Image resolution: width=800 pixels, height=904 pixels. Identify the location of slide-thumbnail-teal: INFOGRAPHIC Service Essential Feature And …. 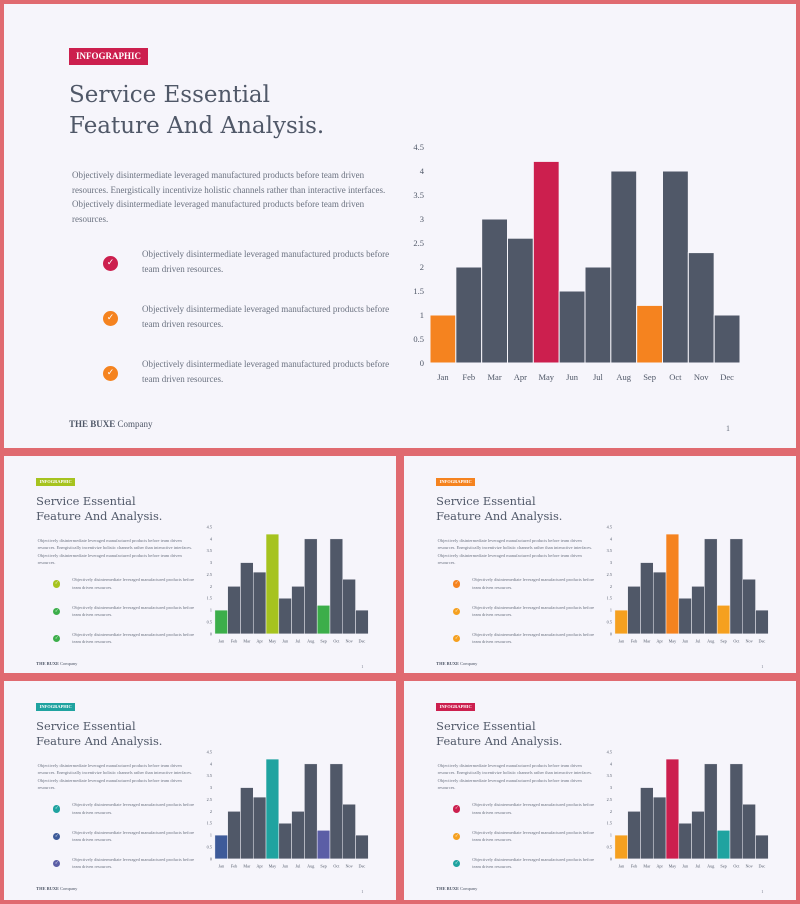
(200, 790).